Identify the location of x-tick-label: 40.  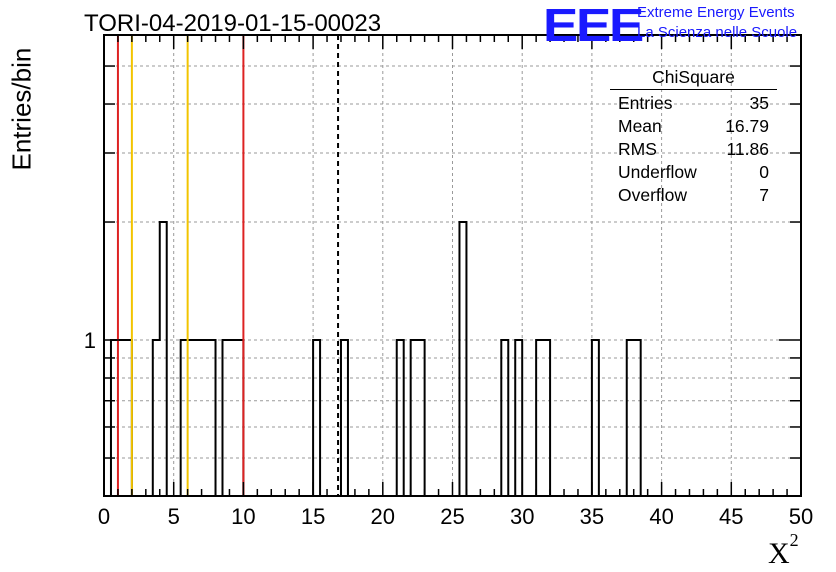
(661, 516).